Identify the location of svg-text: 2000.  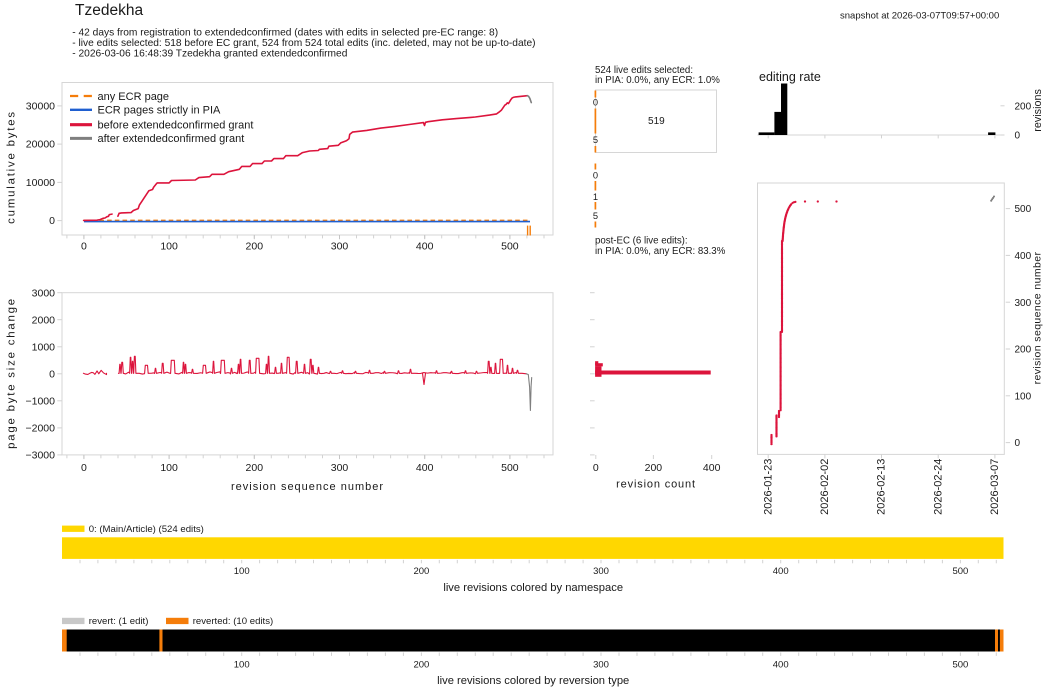
(44, 320).